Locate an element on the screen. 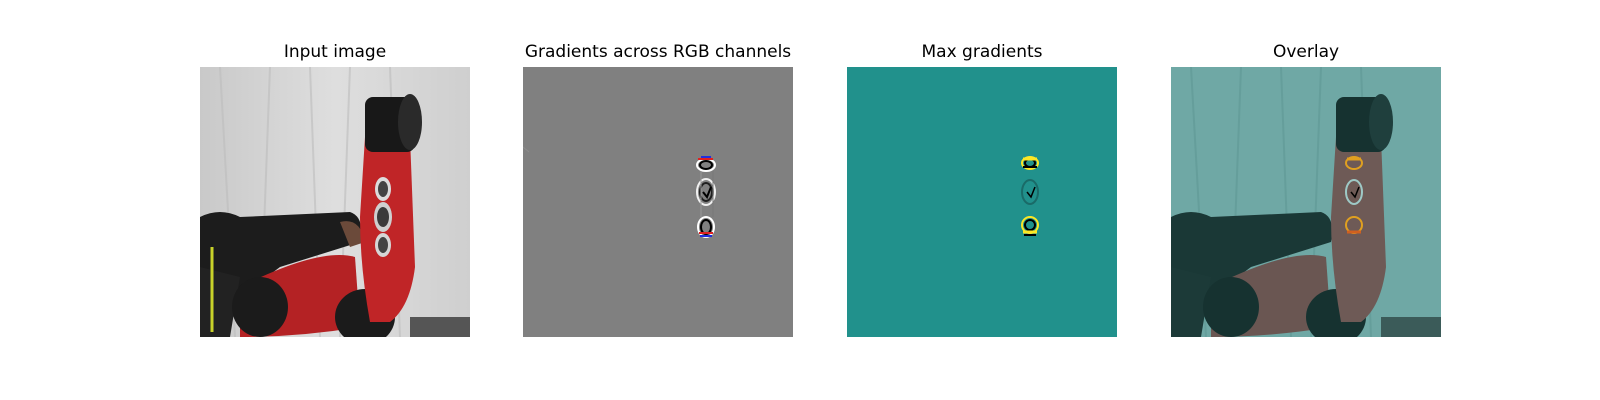 This screenshot has width=1600, height=400. panel-title: Max gradients is located at coordinates (982, 52).